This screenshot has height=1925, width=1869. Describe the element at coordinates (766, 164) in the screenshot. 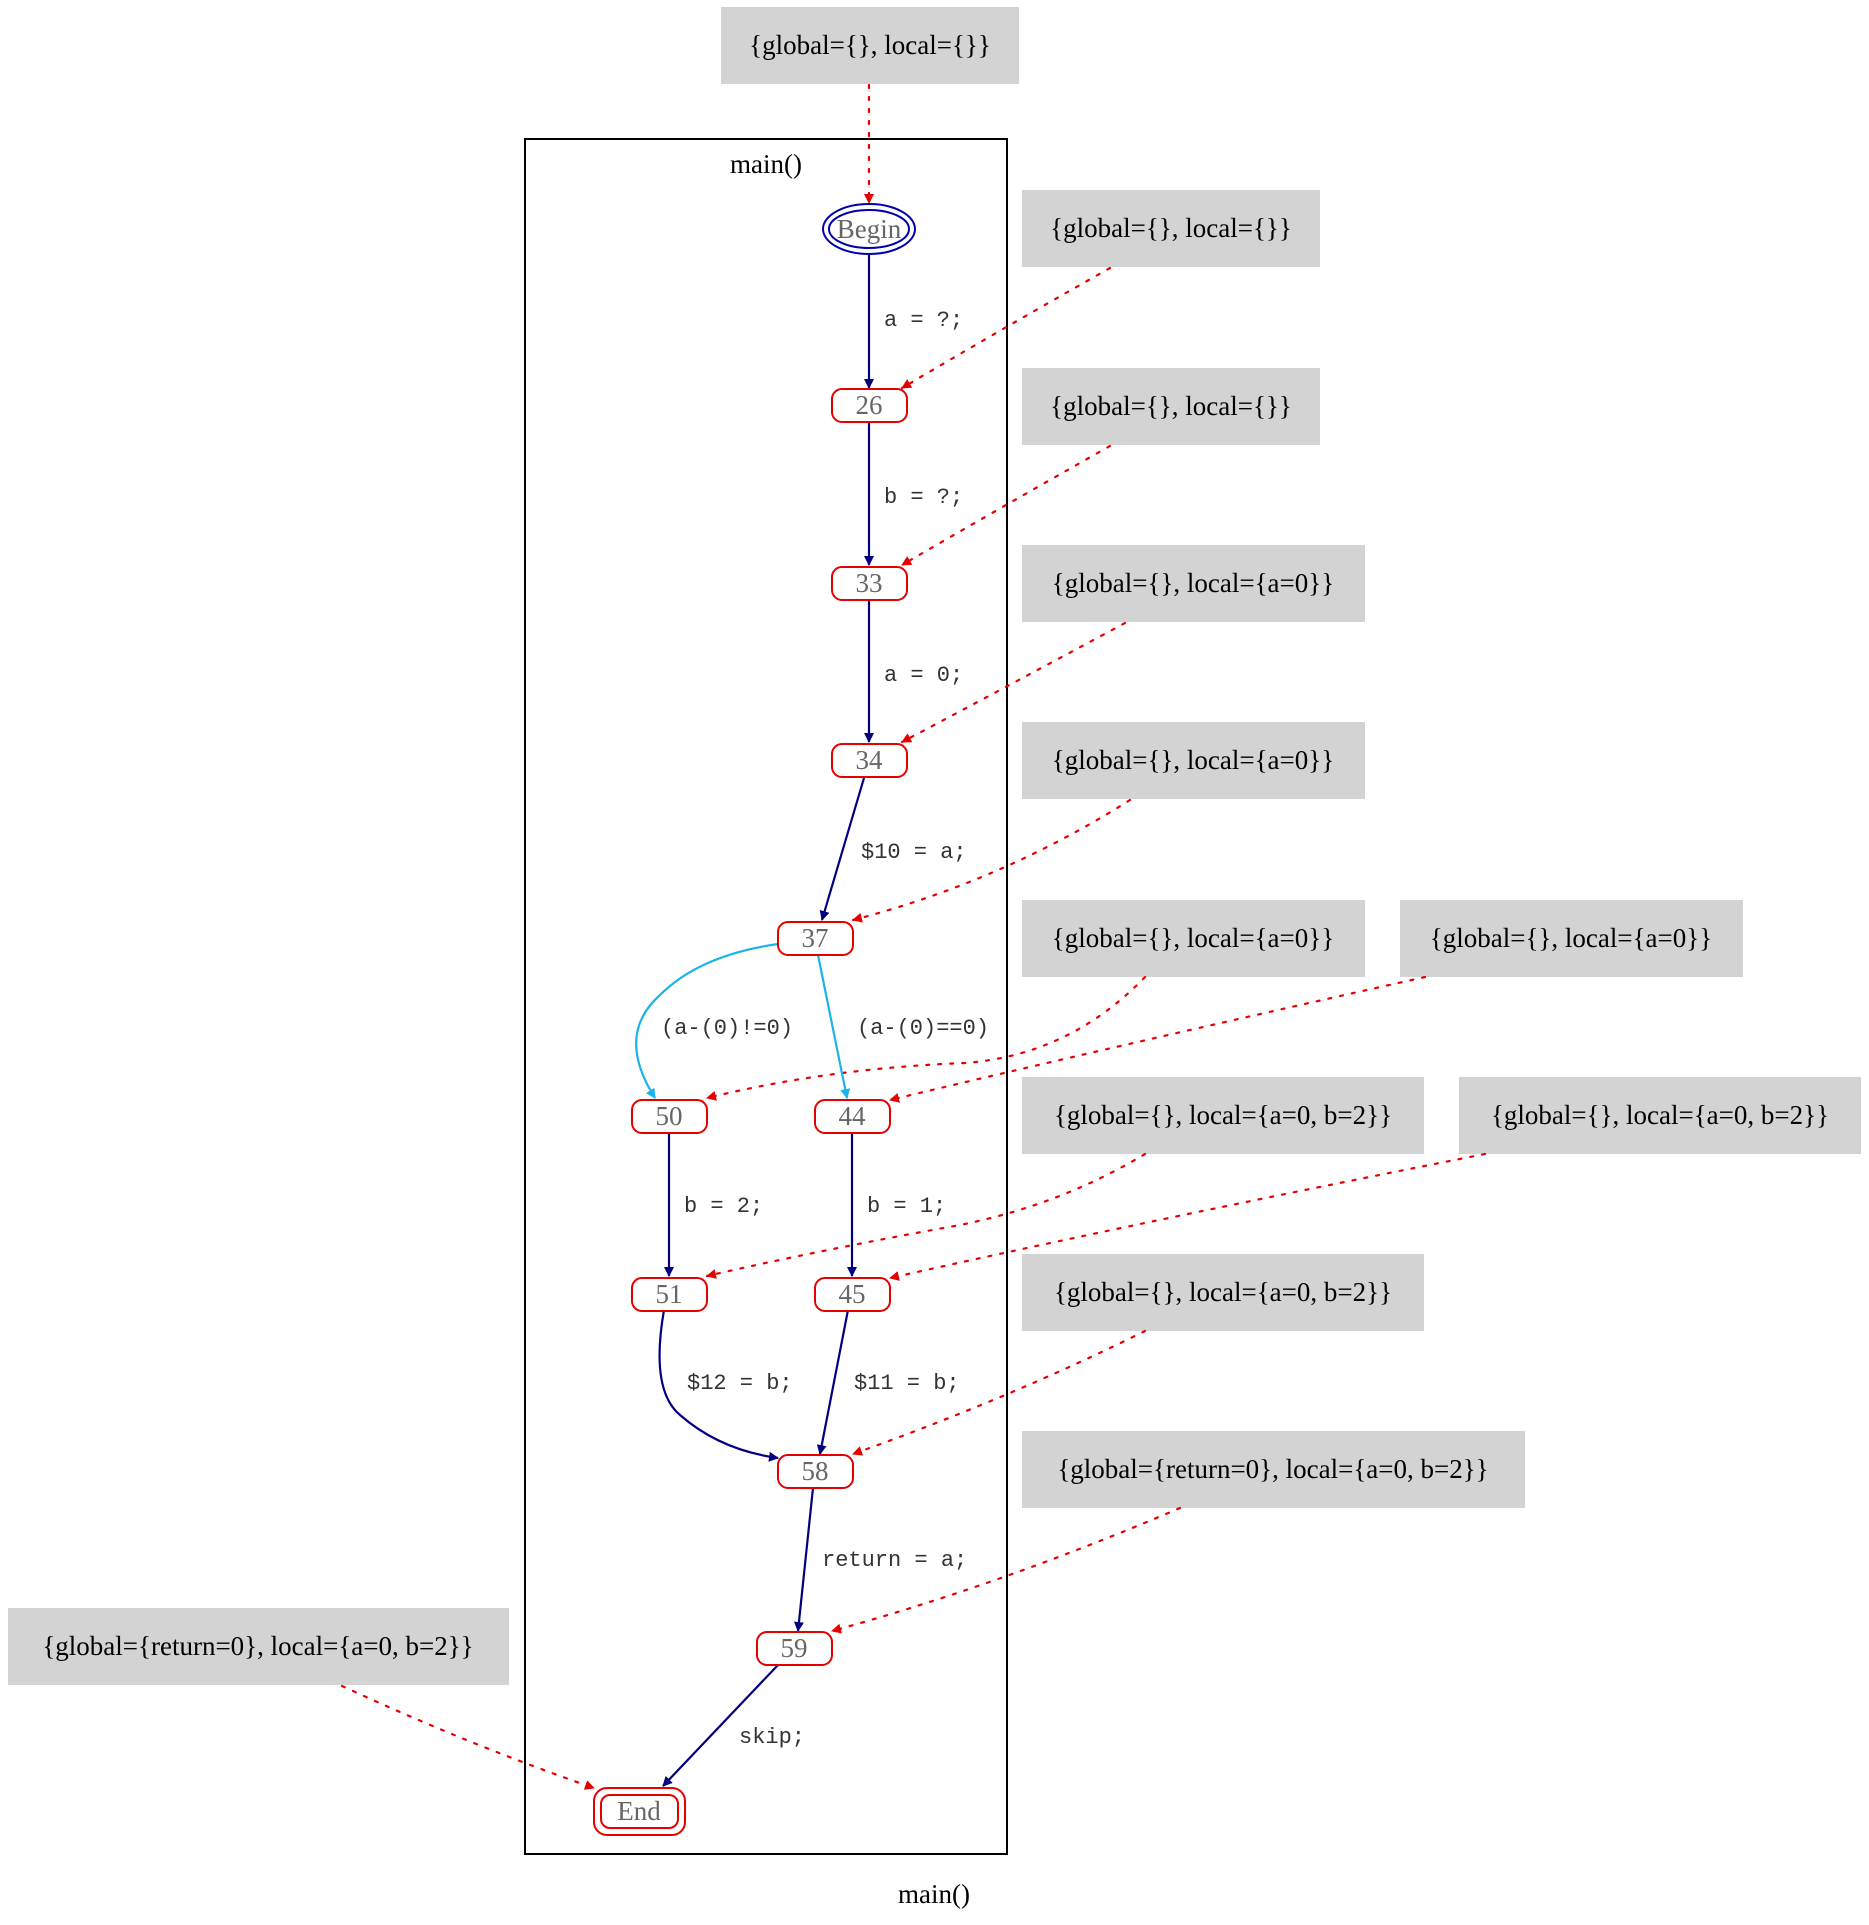

I see `cluster-label: main()` at that location.